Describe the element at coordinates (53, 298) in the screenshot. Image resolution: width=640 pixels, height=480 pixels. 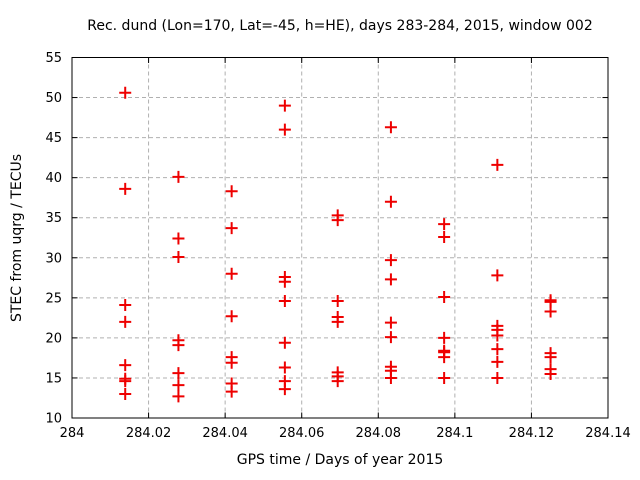
I see `y-tick-label: 25` at that location.